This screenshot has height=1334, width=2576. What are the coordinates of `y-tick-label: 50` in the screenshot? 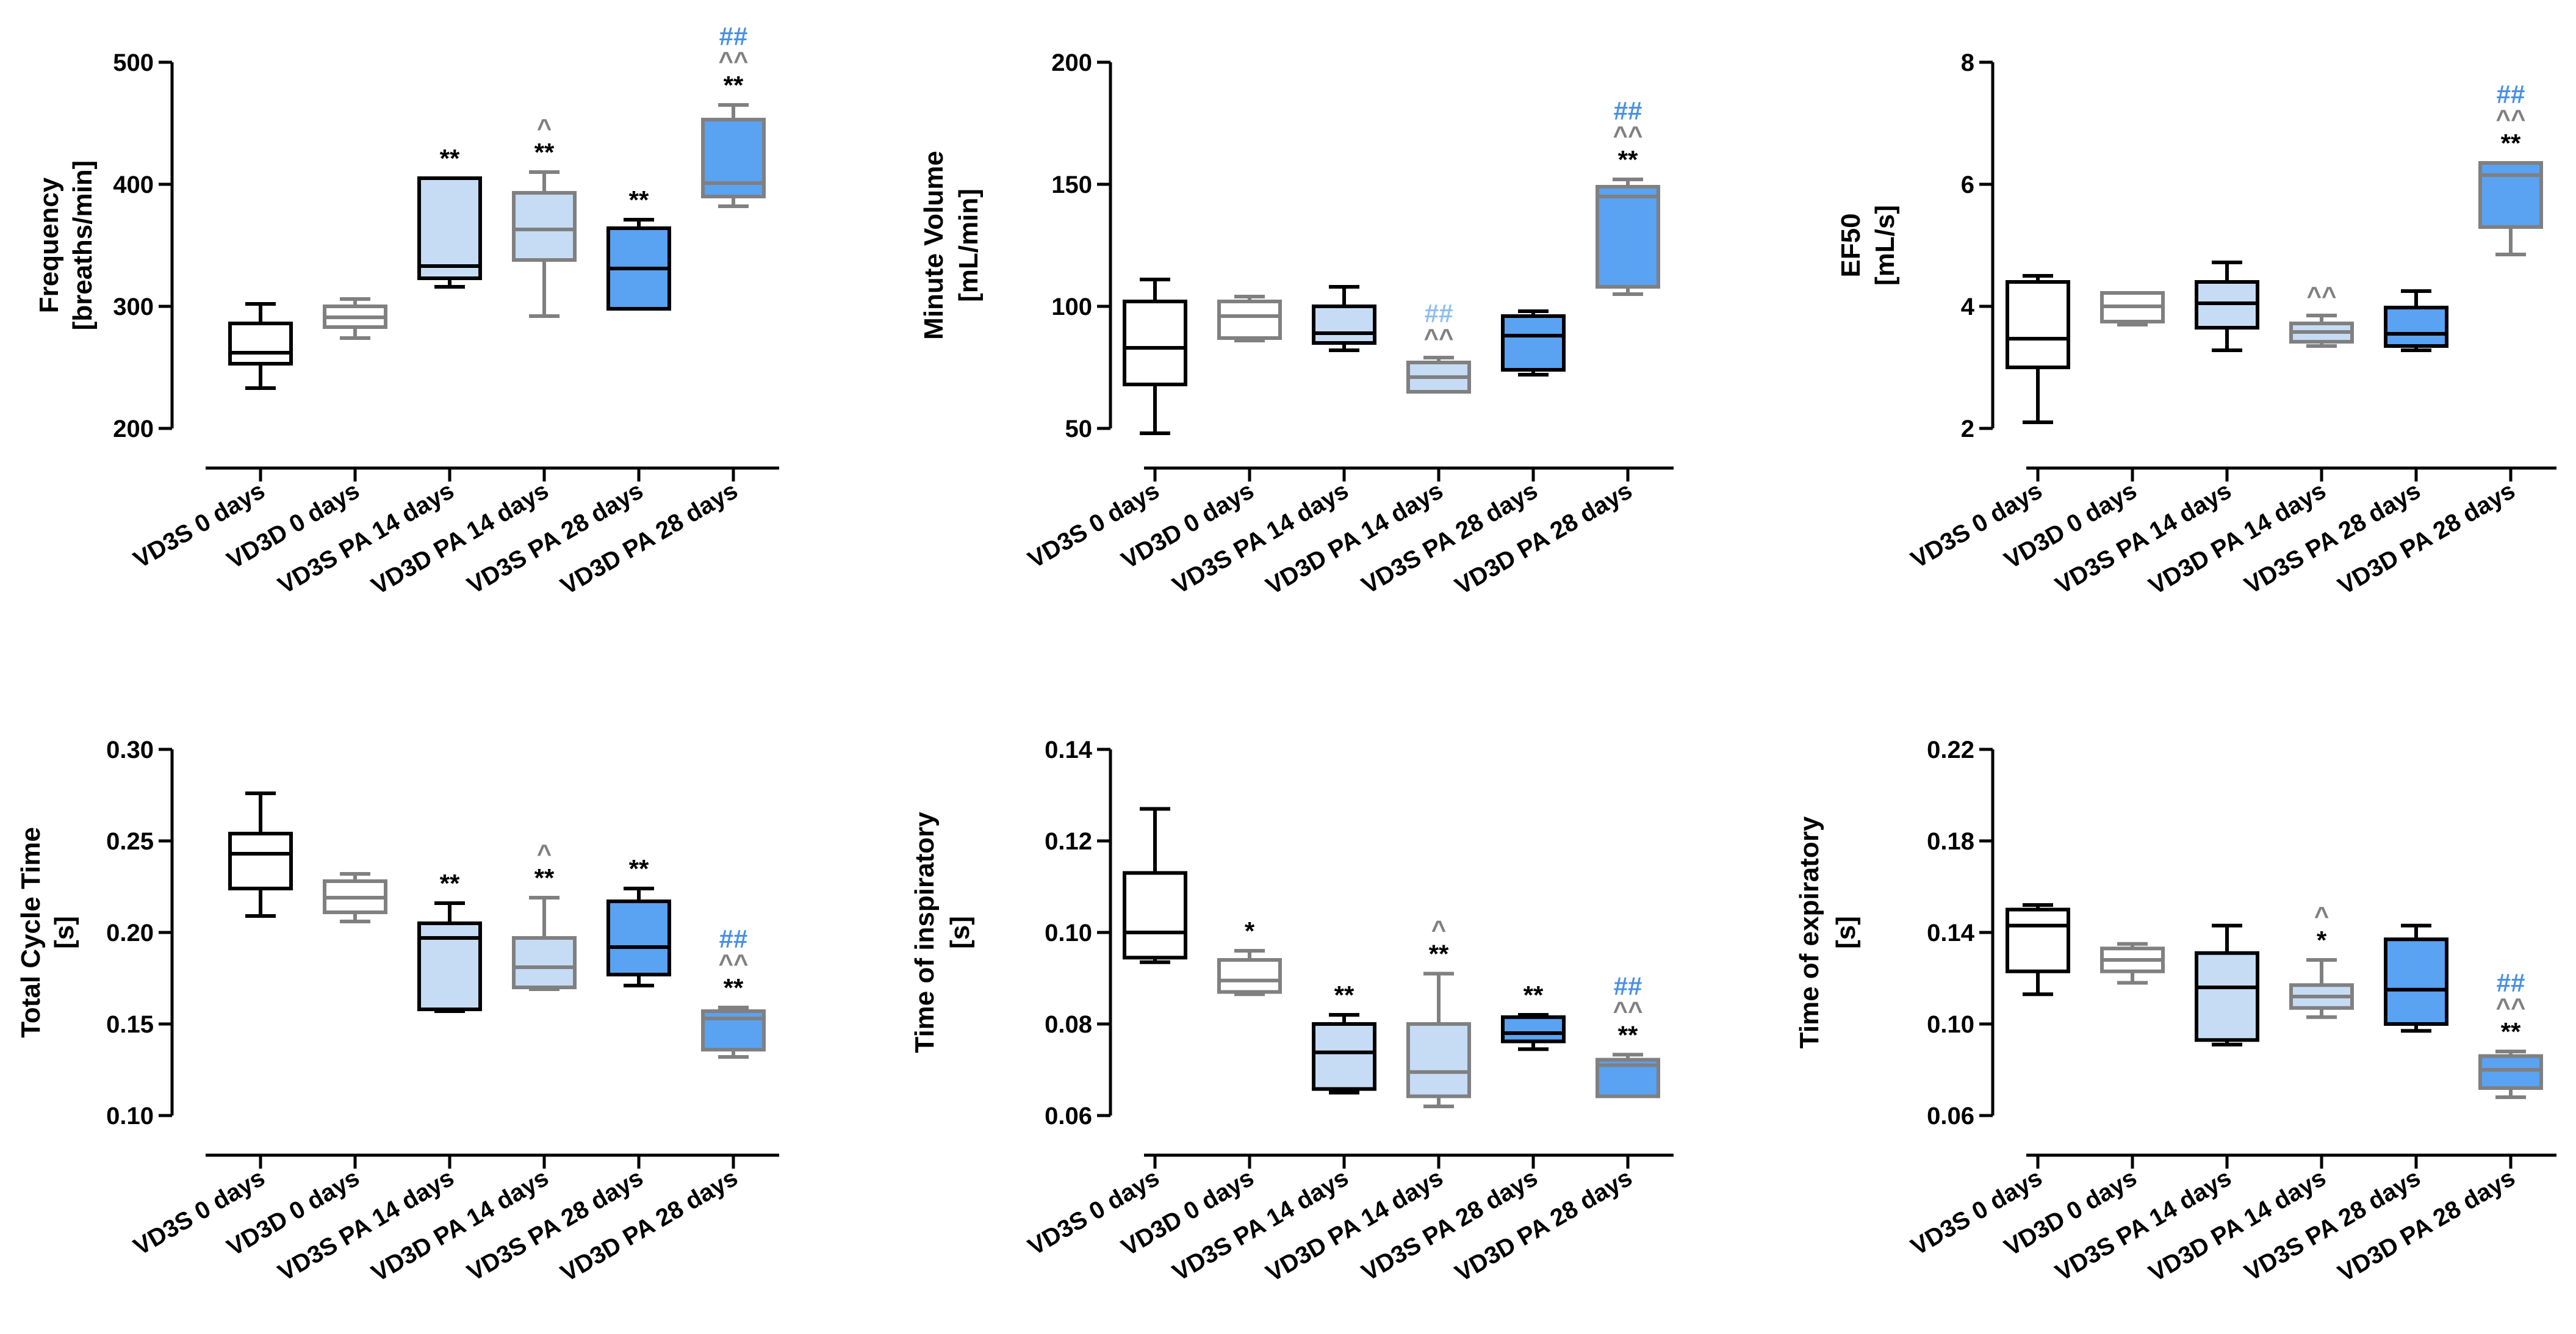 It's located at (1079, 429).